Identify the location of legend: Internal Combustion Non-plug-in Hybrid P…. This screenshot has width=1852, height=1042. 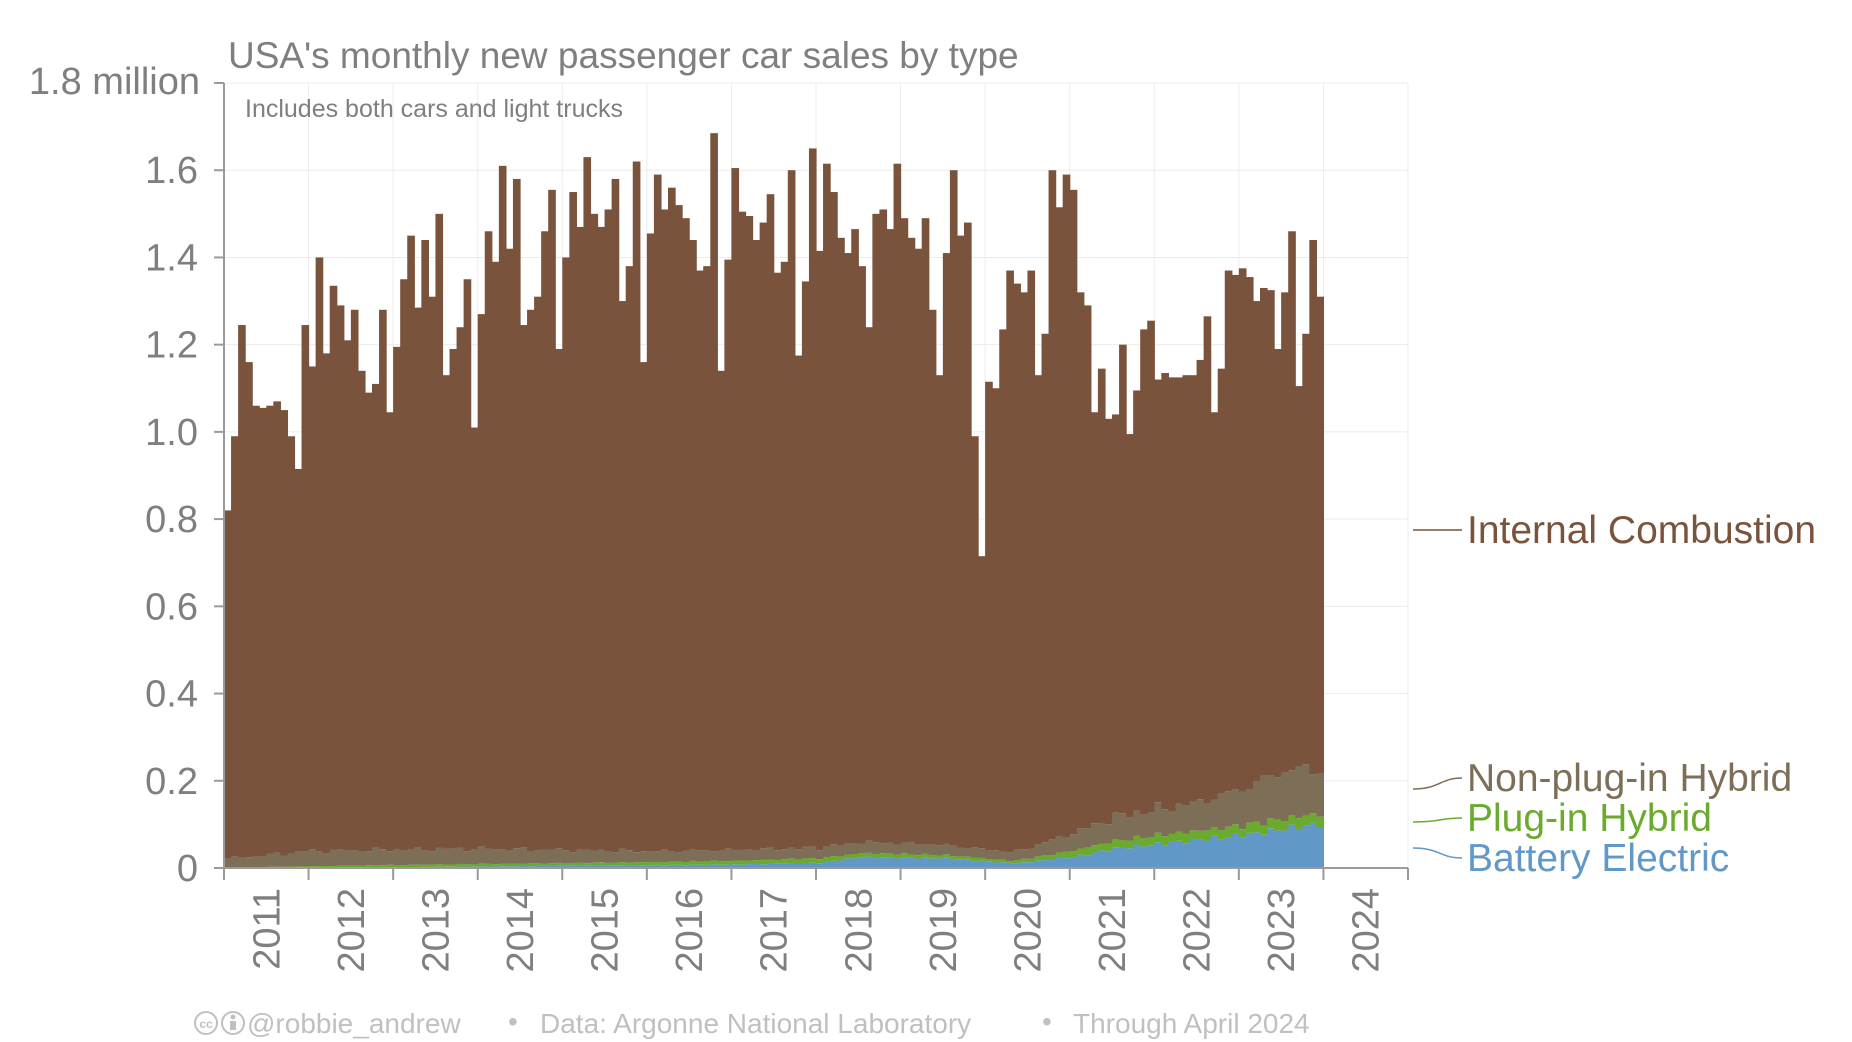
(1614, 694).